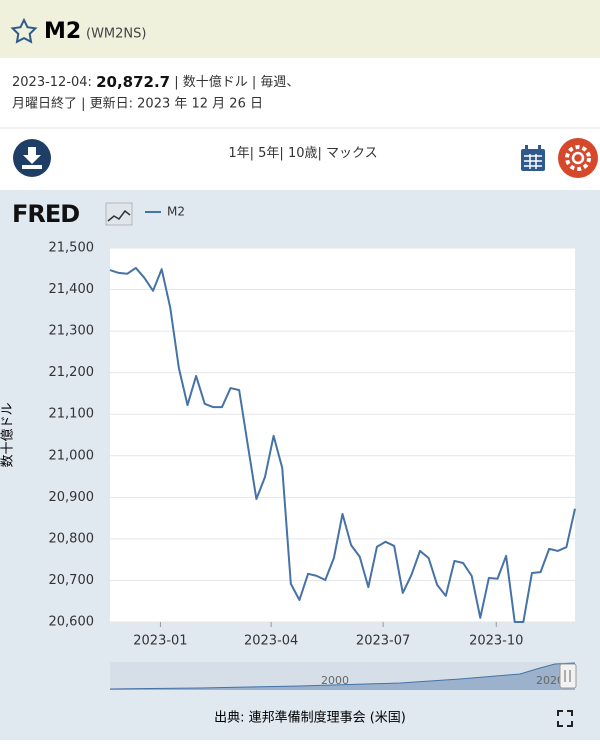 The image size is (600, 744). I want to click on logo-graph, so click(119, 214).